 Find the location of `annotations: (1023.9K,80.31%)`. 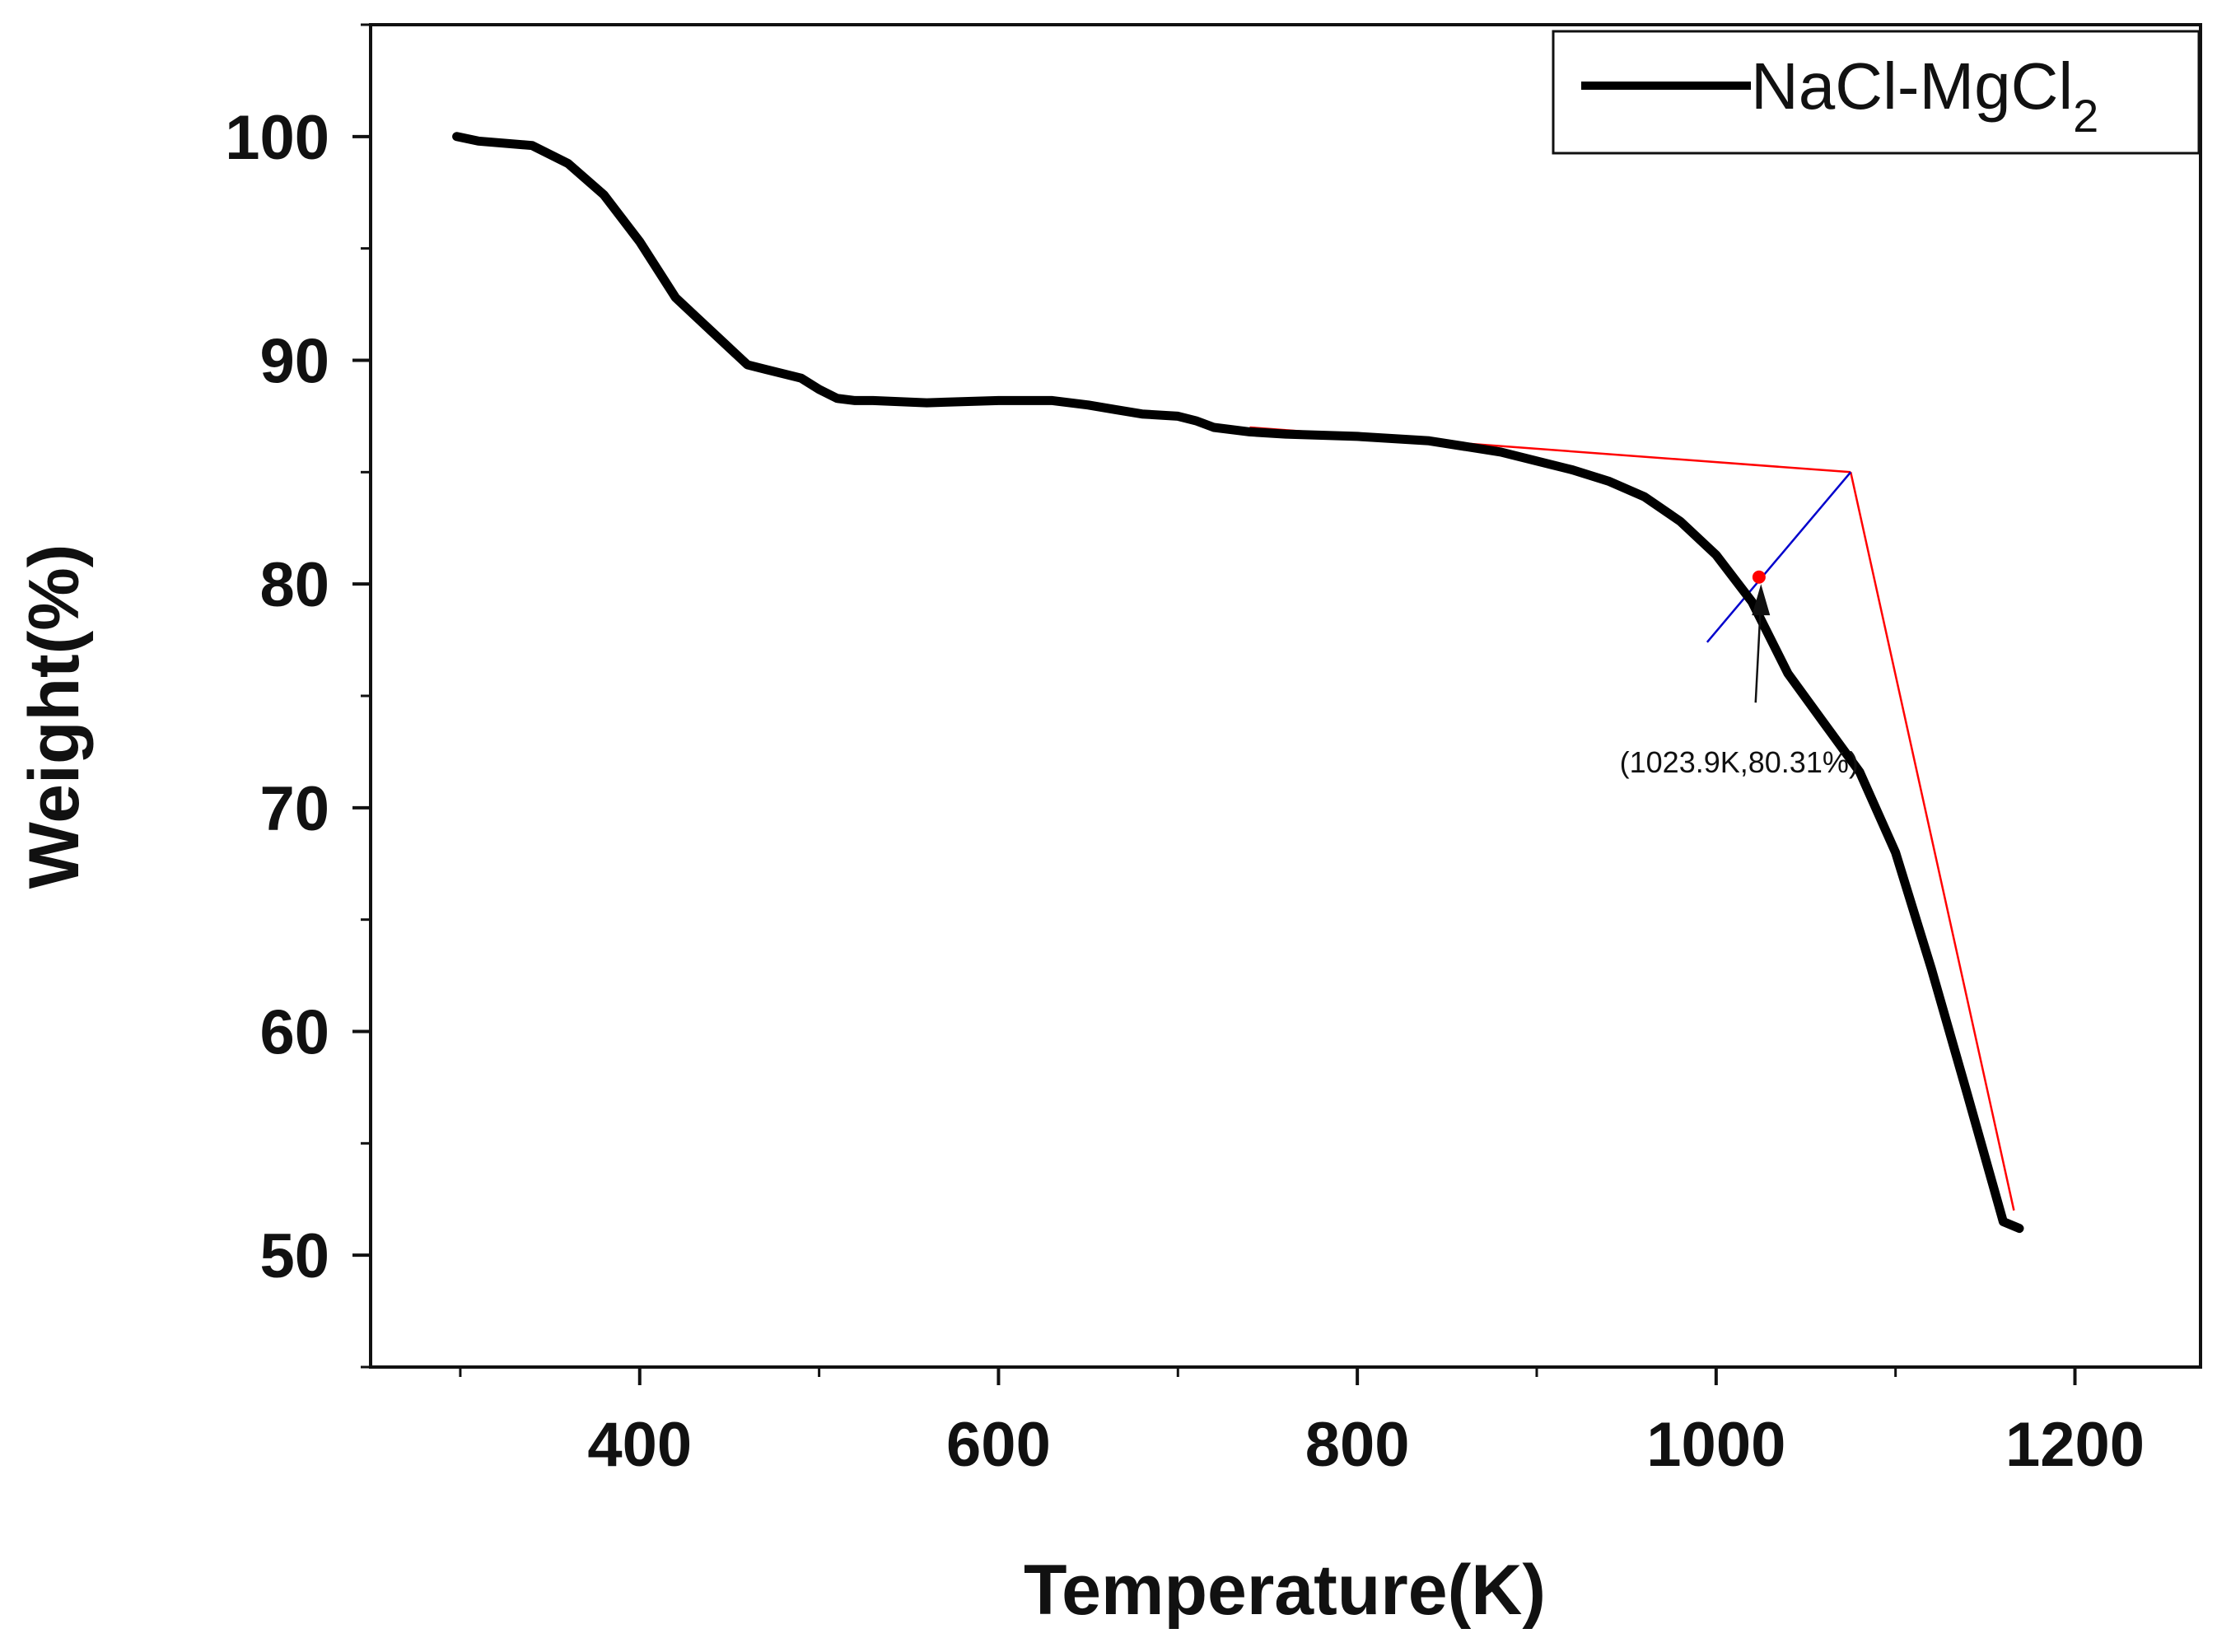

annotations: (1023.9K,80.31%) is located at coordinates (1739, 674).